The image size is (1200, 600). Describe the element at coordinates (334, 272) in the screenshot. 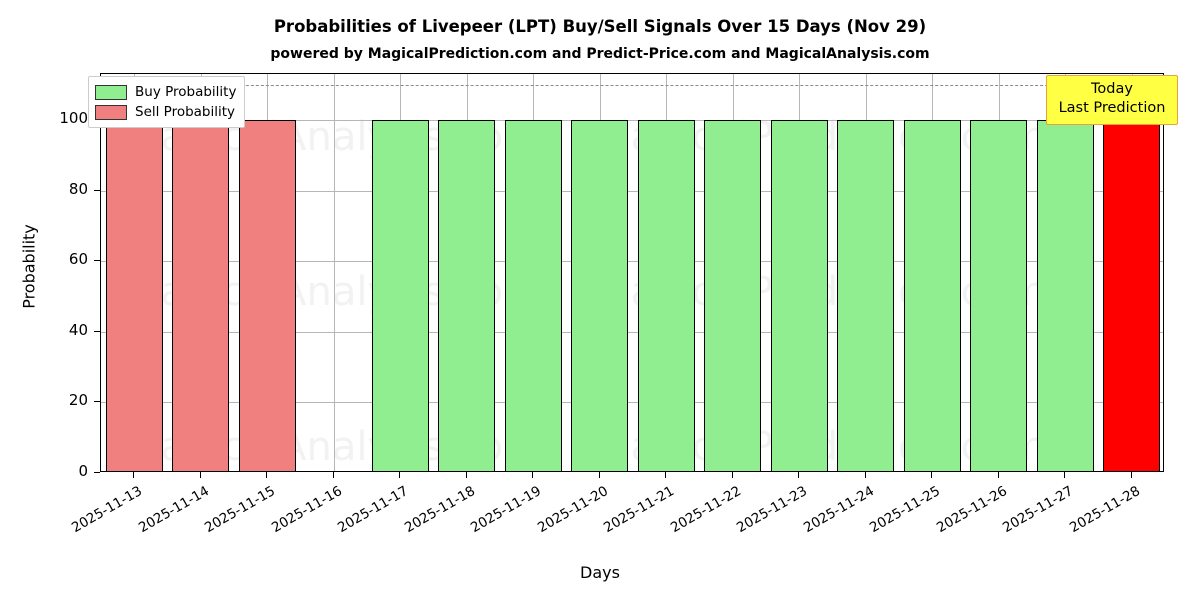

I see `gridline-vertical` at that location.